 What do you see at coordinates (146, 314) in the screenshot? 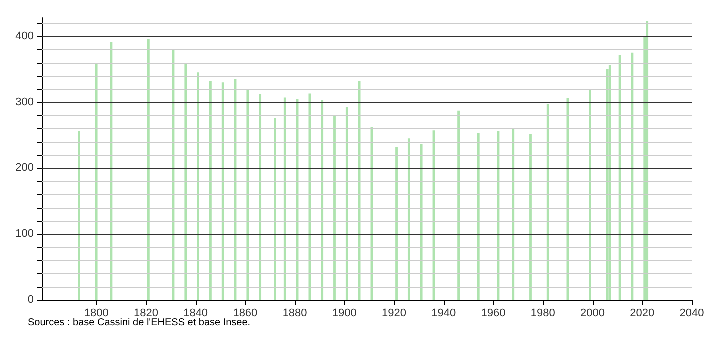
I see `x-tick-label: 1820` at bounding box center [146, 314].